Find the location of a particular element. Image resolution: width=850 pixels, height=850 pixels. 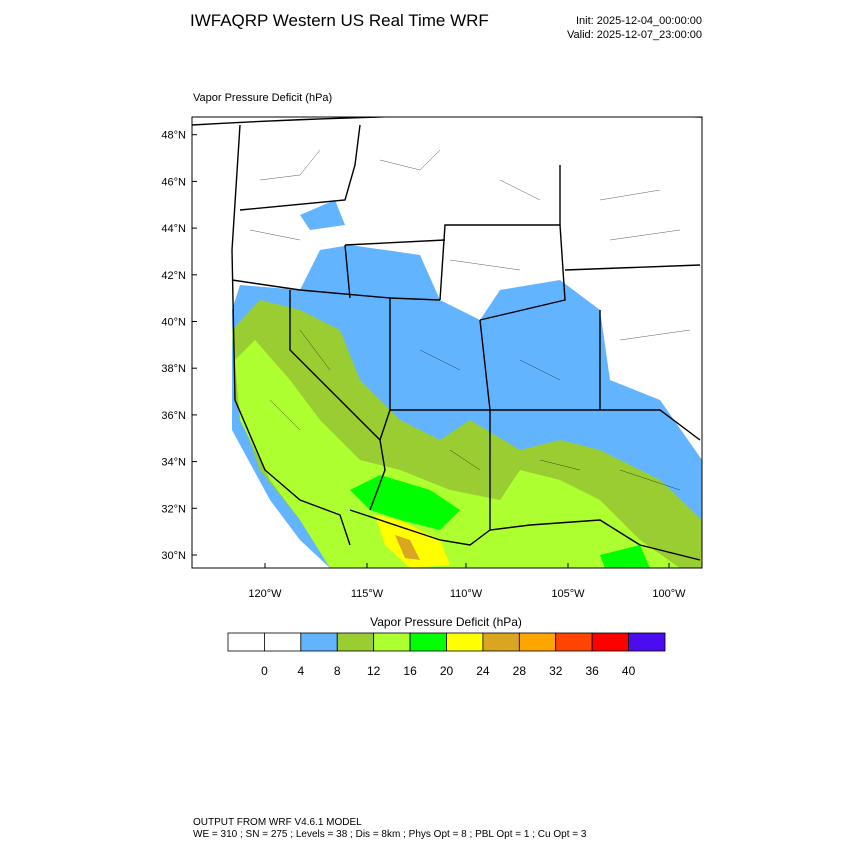

lat-label: 36°N is located at coordinates (173, 416).